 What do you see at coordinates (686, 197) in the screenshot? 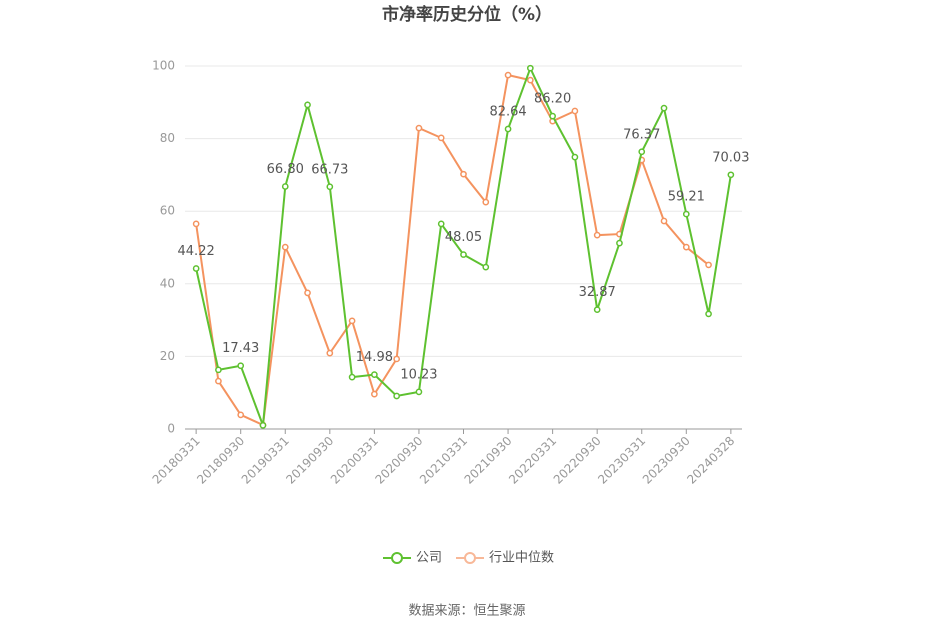
I see `data-label: 59.21` at bounding box center [686, 197].